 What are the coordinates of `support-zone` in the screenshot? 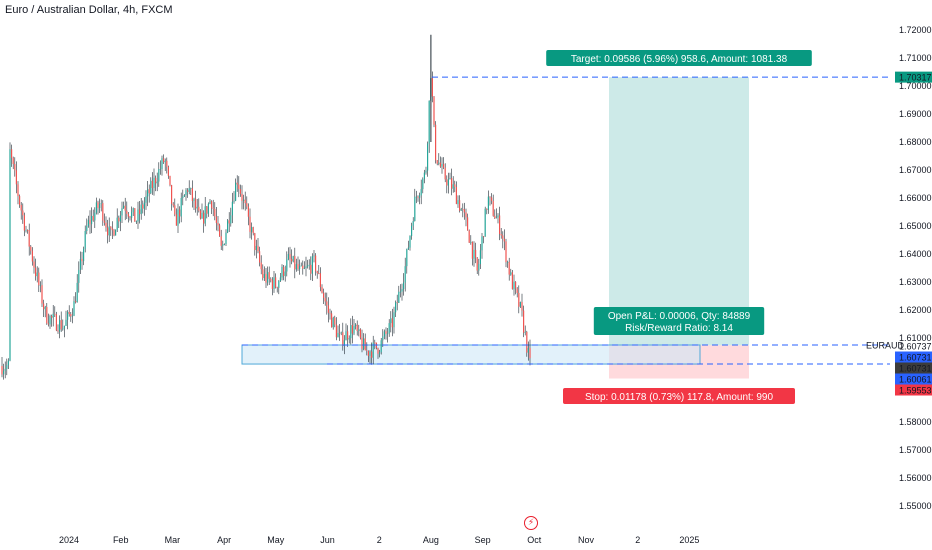 It's located at (471, 354).